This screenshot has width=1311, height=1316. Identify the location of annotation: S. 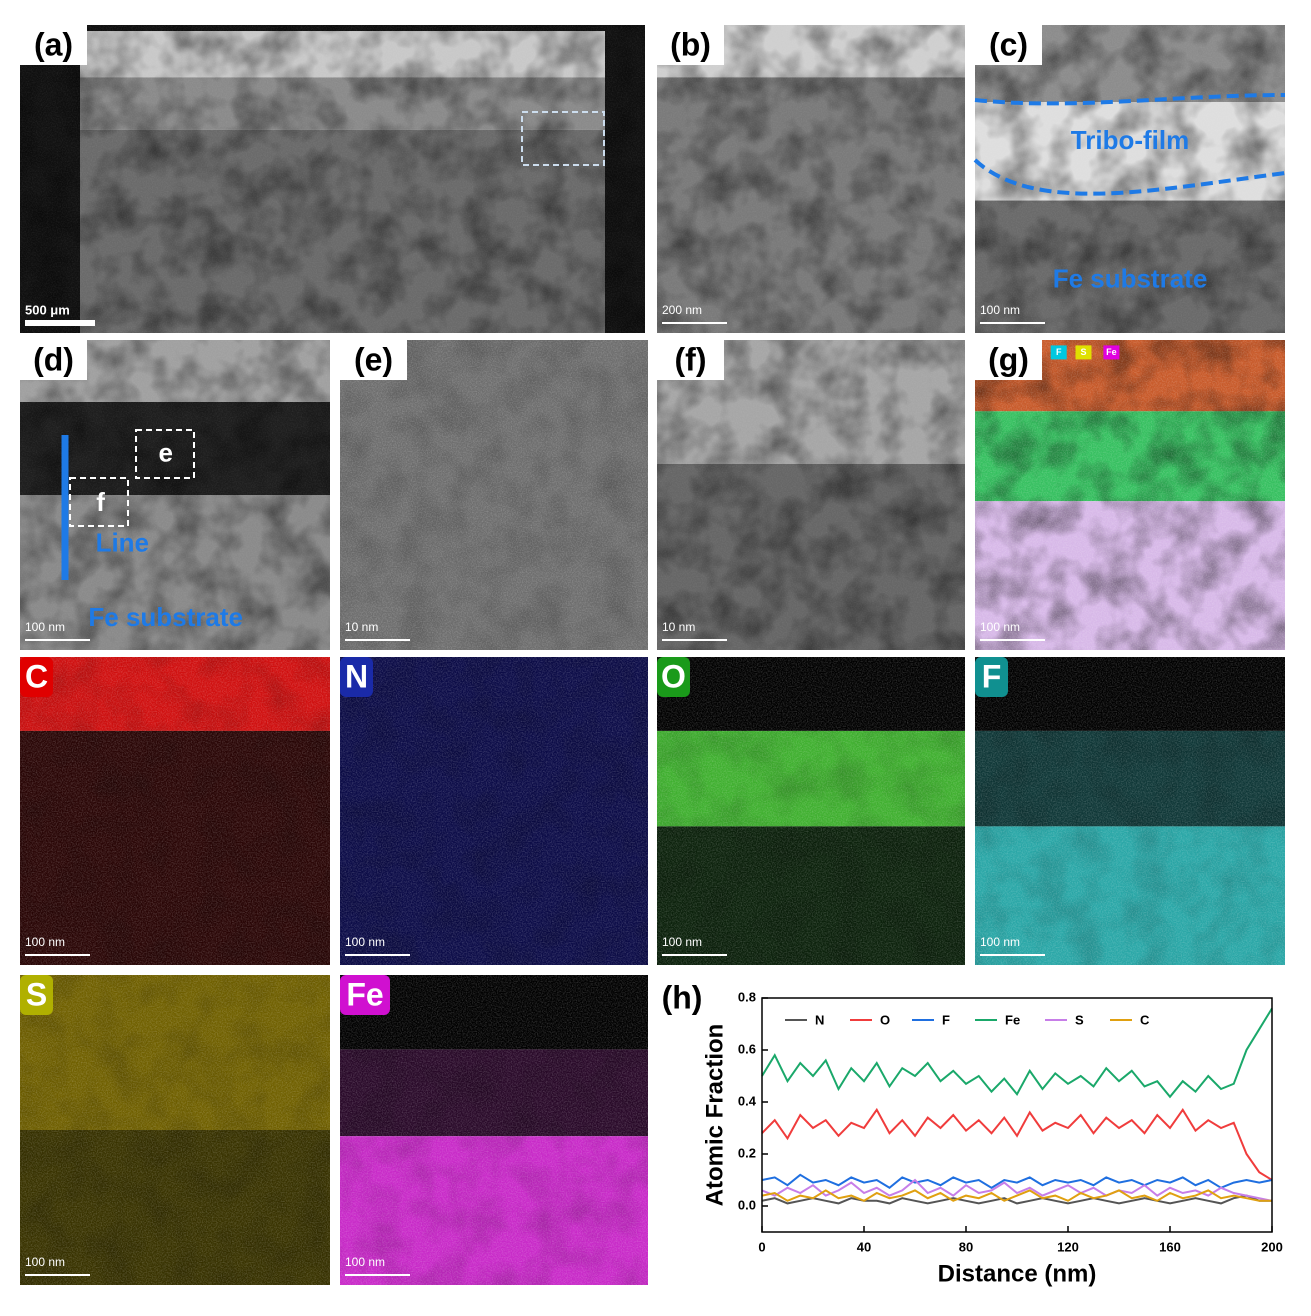
(1083, 352).